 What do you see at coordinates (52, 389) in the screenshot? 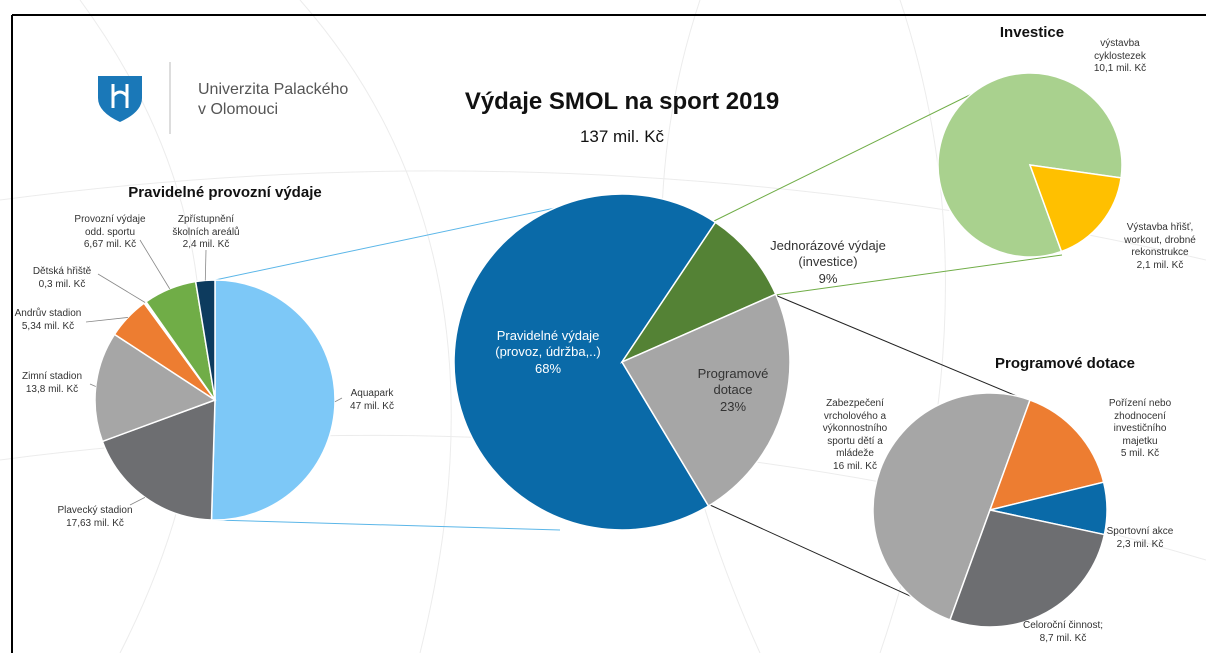
I see `slice-value: 13,8 mil. Kč` at bounding box center [52, 389].